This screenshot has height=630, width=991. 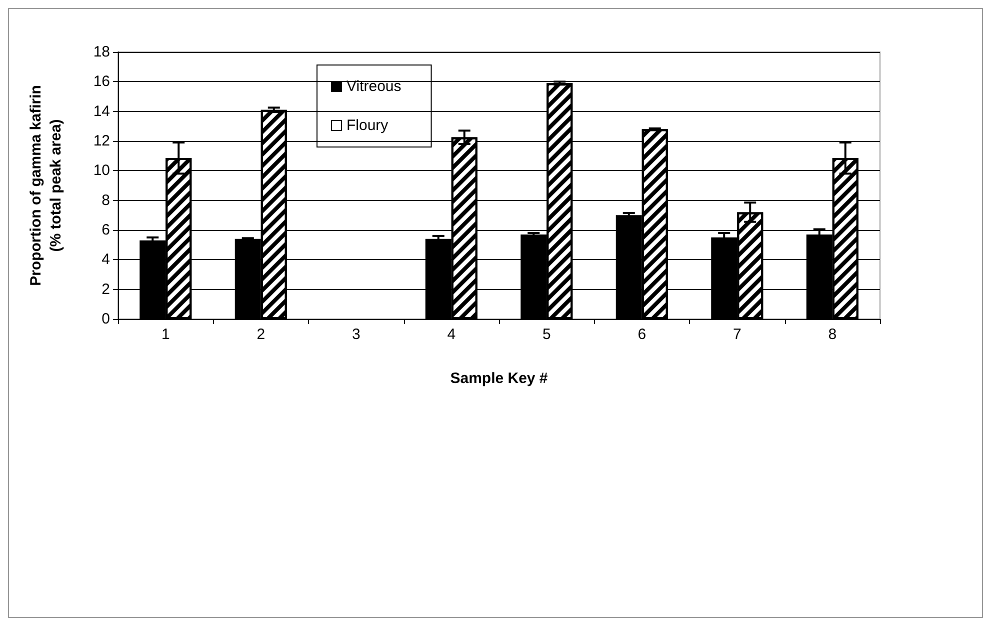 I want to click on y-tick-label: 6, so click(x=106, y=230).